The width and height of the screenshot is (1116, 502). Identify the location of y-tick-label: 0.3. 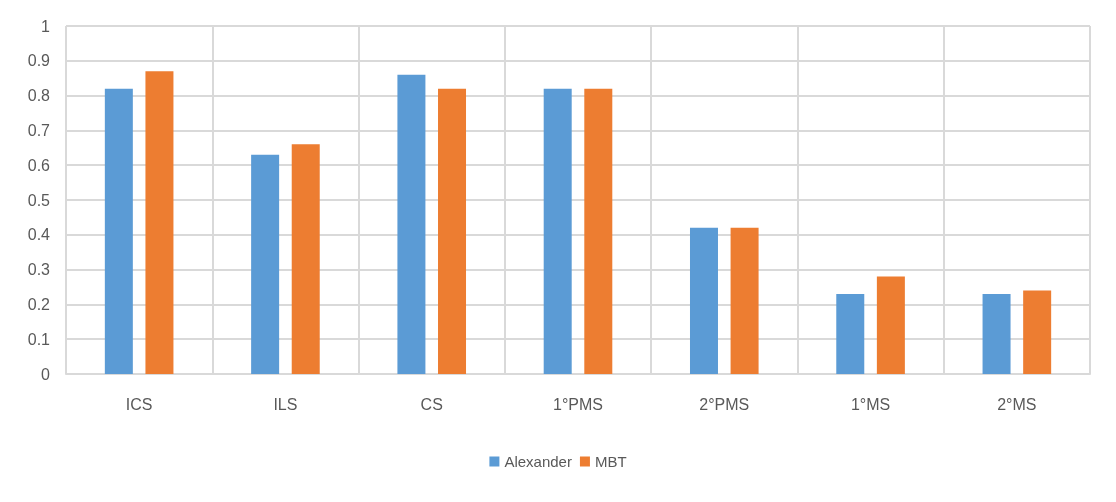
(39, 270).